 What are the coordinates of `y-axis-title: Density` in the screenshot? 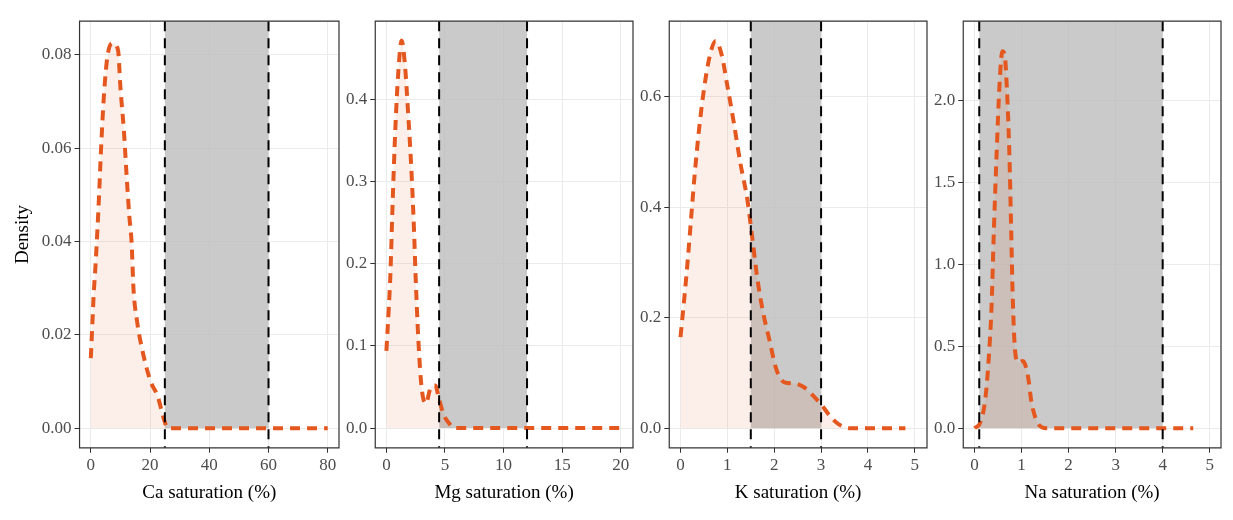 It's located at (22, 234).